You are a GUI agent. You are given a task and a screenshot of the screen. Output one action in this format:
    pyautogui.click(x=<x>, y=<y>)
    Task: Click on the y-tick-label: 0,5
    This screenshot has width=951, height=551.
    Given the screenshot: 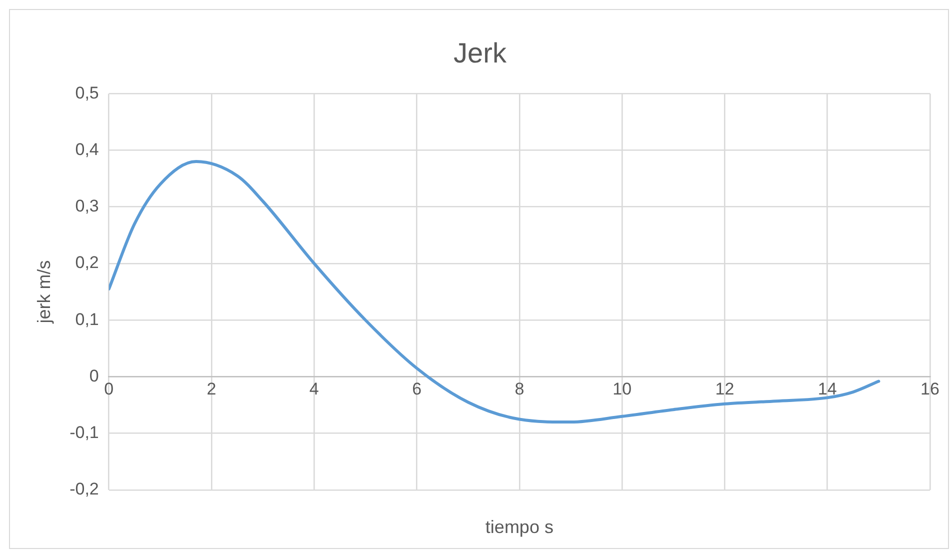 What is the action you would take?
    pyautogui.click(x=87, y=92)
    